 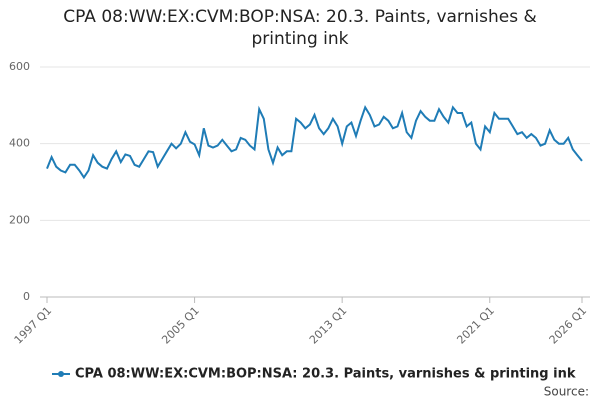 I want to click on source: Source:, so click(x=566, y=392).